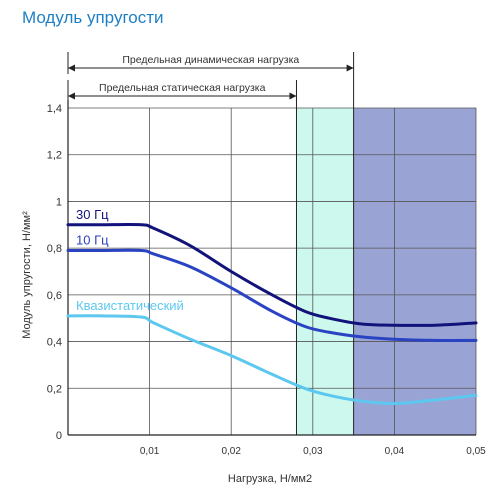 This screenshot has width=500, height=500. What do you see at coordinates (182, 88) in the screenshot?
I see `annotation-label: Предельная статическая нагрузка` at bounding box center [182, 88].